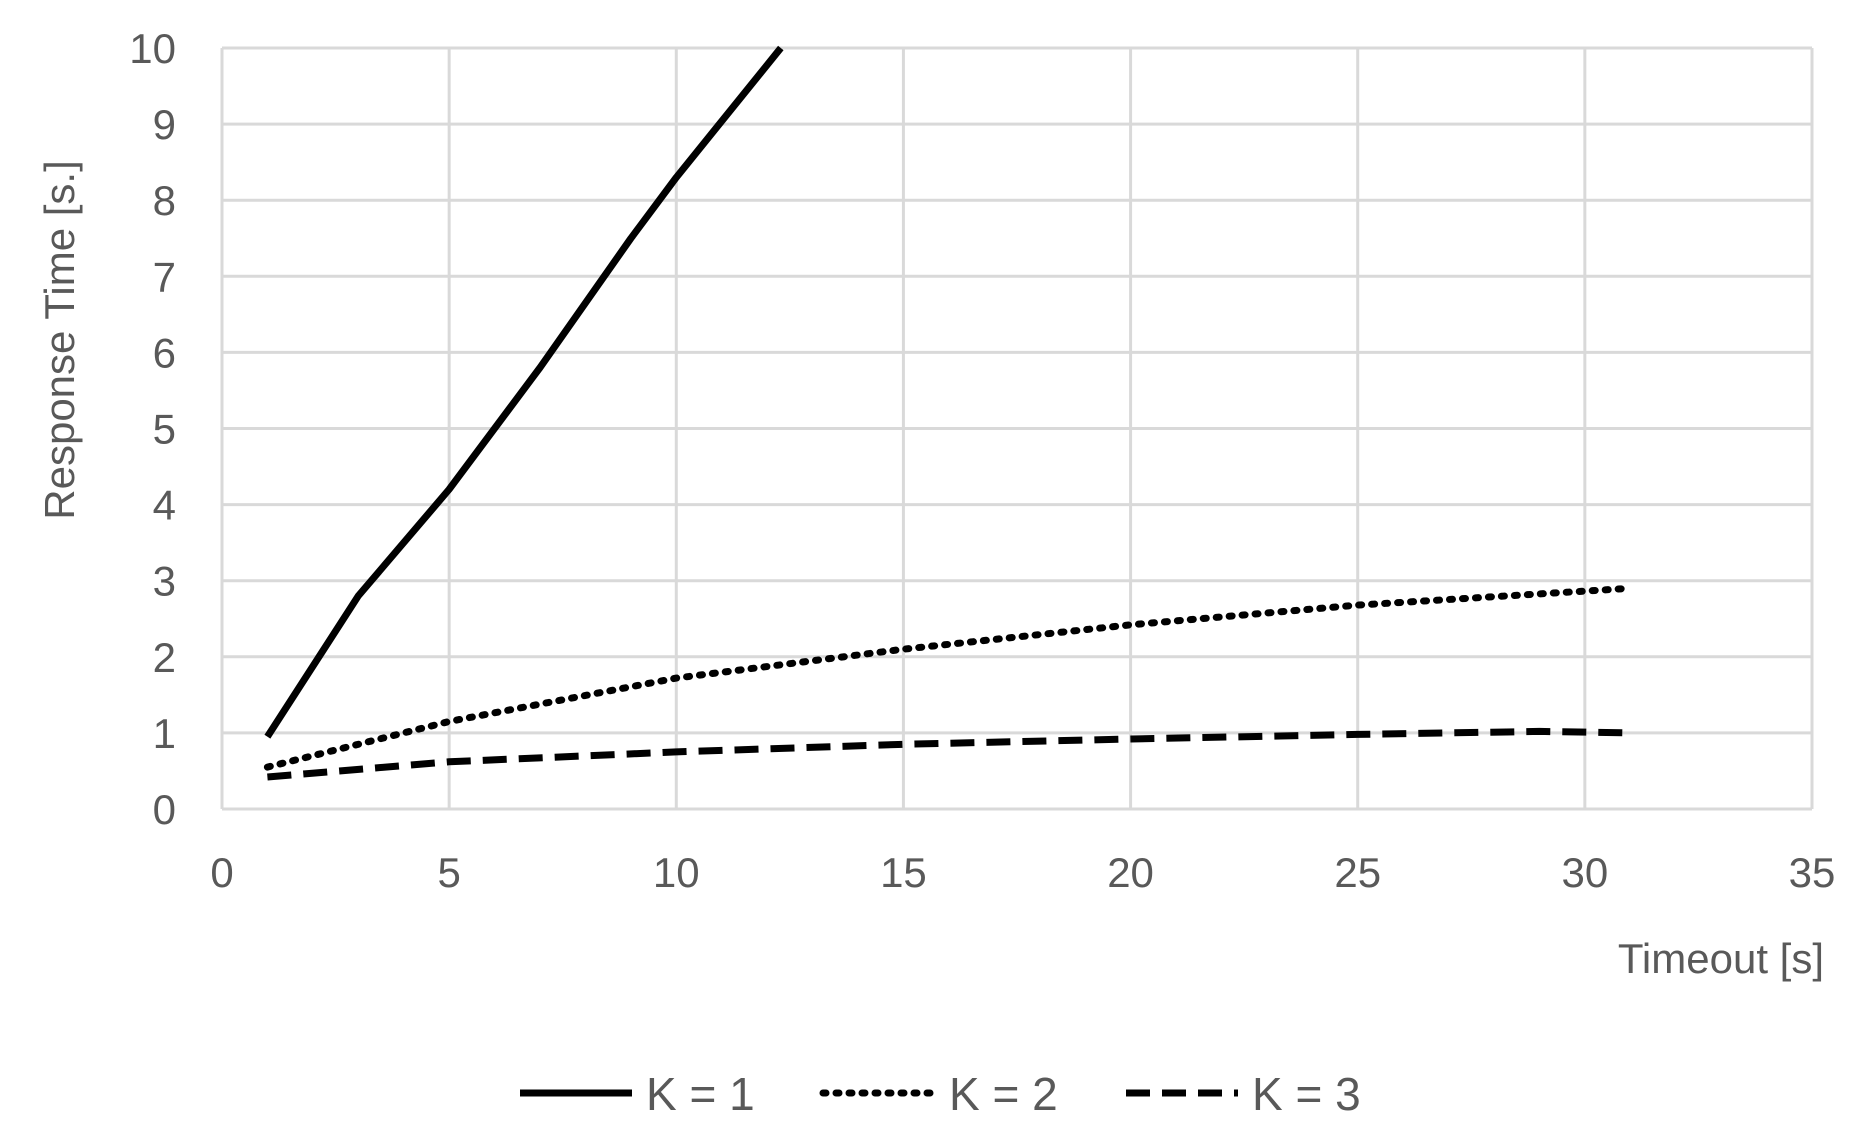 The width and height of the screenshot is (1861, 1141). I want to click on y-tick-label: 1, so click(164, 733).